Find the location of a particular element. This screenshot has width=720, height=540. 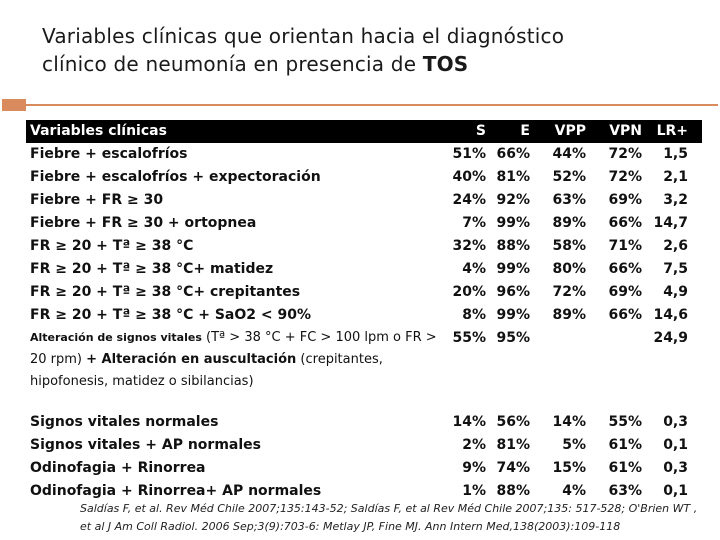

row-lr: 24,9 is located at coordinates (670, 338).